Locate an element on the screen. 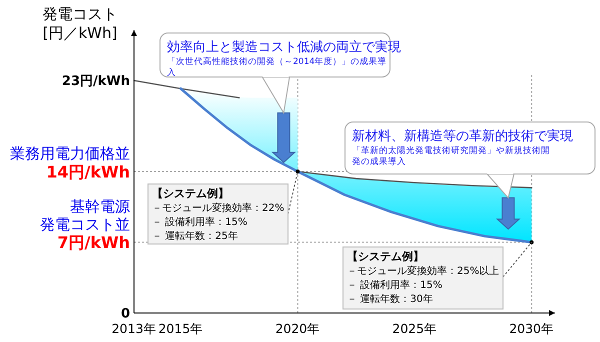 This screenshot has height=342, width=600. ref-line-label: 基幹電源発電コスト並 is located at coordinates (85, 215).